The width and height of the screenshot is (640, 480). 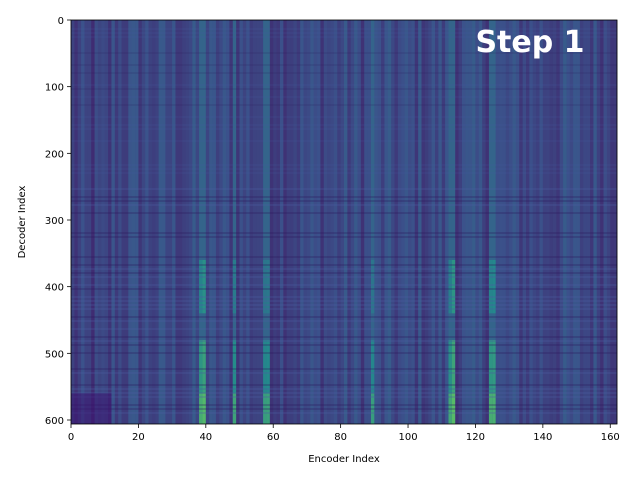 What do you see at coordinates (205, 437) in the screenshot?
I see `x-tick-label: 40` at bounding box center [205, 437].